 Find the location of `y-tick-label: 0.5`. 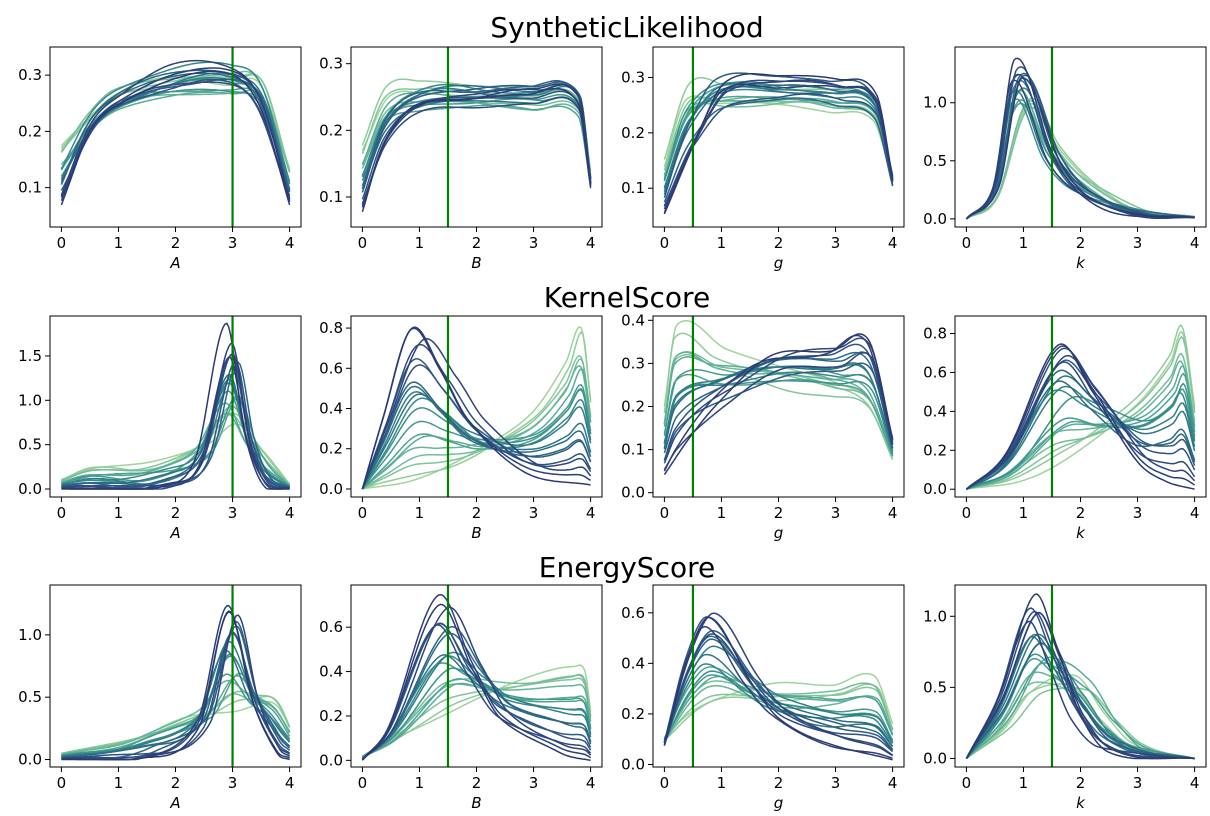

y-tick-label: 0.5 is located at coordinates (30, 697).